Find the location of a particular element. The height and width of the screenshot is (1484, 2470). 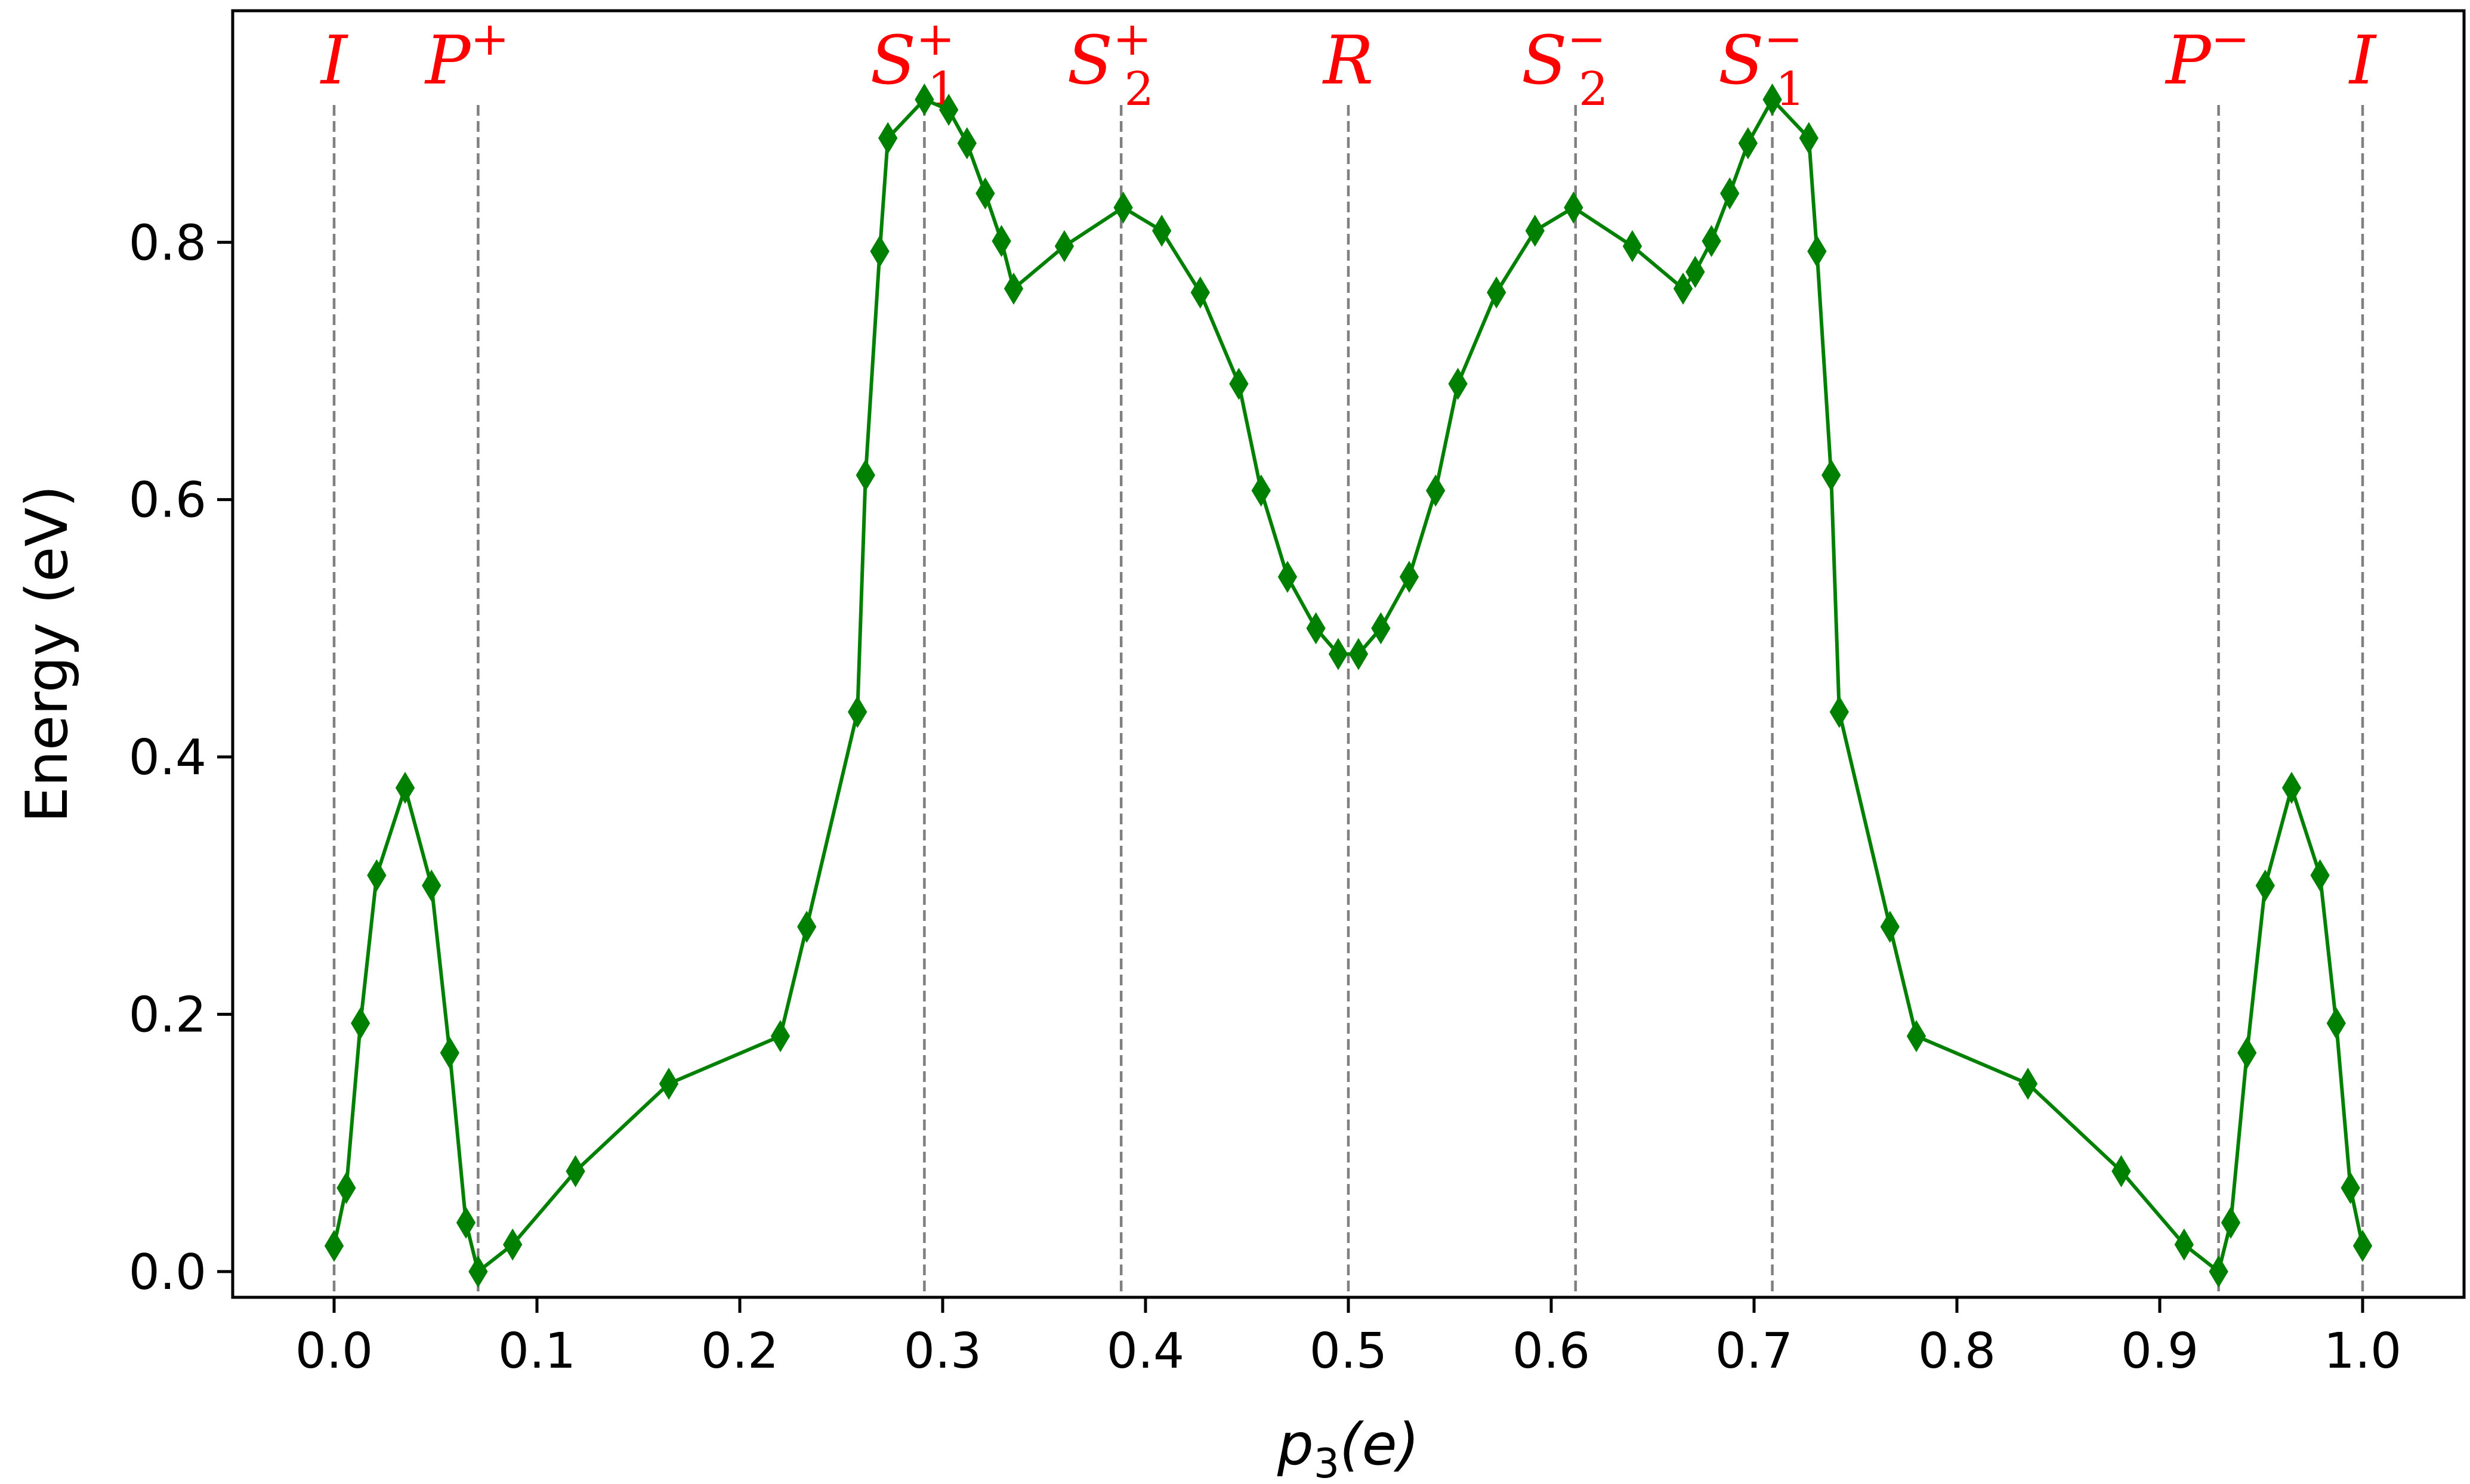

reference-point-labels: I P+ S+ 1 S+ 2 R S− 2 S− 1 P− I is located at coordinates (1349, 64).